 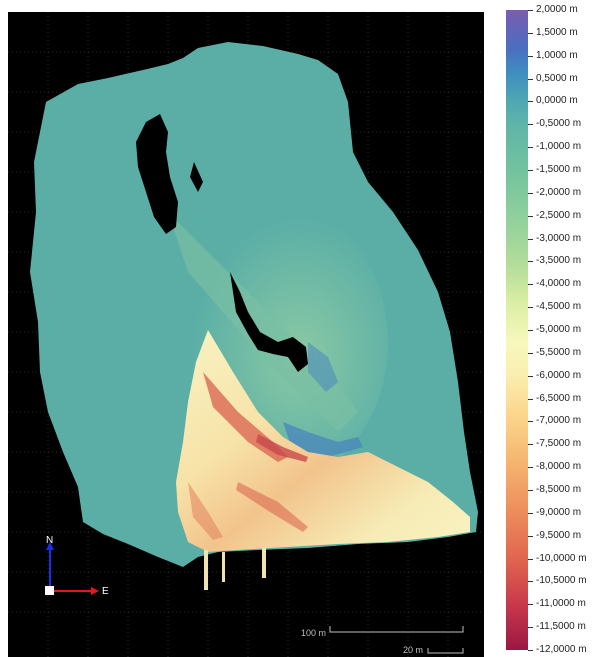 What do you see at coordinates (72, 568) in the screenshot?
I see `axis-triad` at bounding box center [72, 568].